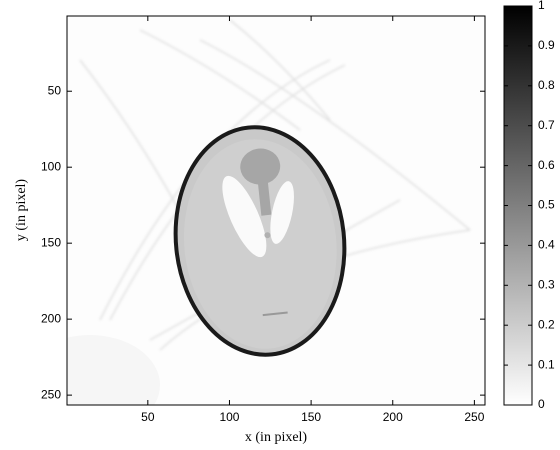 The height and width of the screenshot is (450, 560). Describe the element at coordinates (518, 205) in the screenshot. I see `colorbar` at that location.